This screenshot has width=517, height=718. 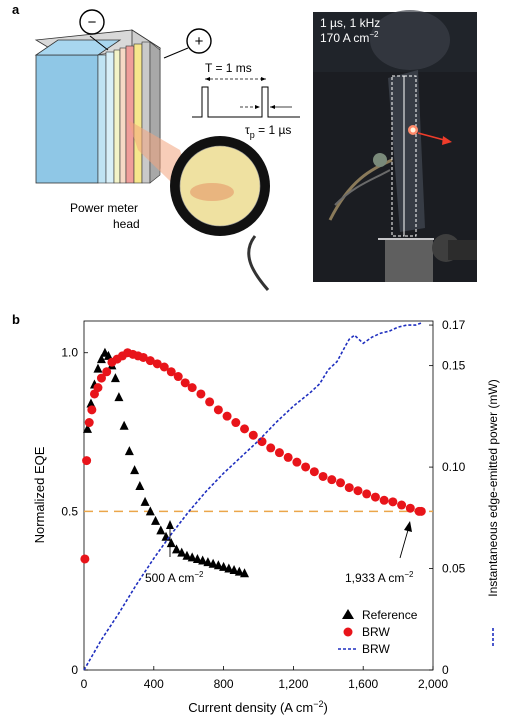 What do you see at coordinates (69, 353) in the screenshot?
I see `y-tick-label: 1.0` at bounding box center [69, 353].